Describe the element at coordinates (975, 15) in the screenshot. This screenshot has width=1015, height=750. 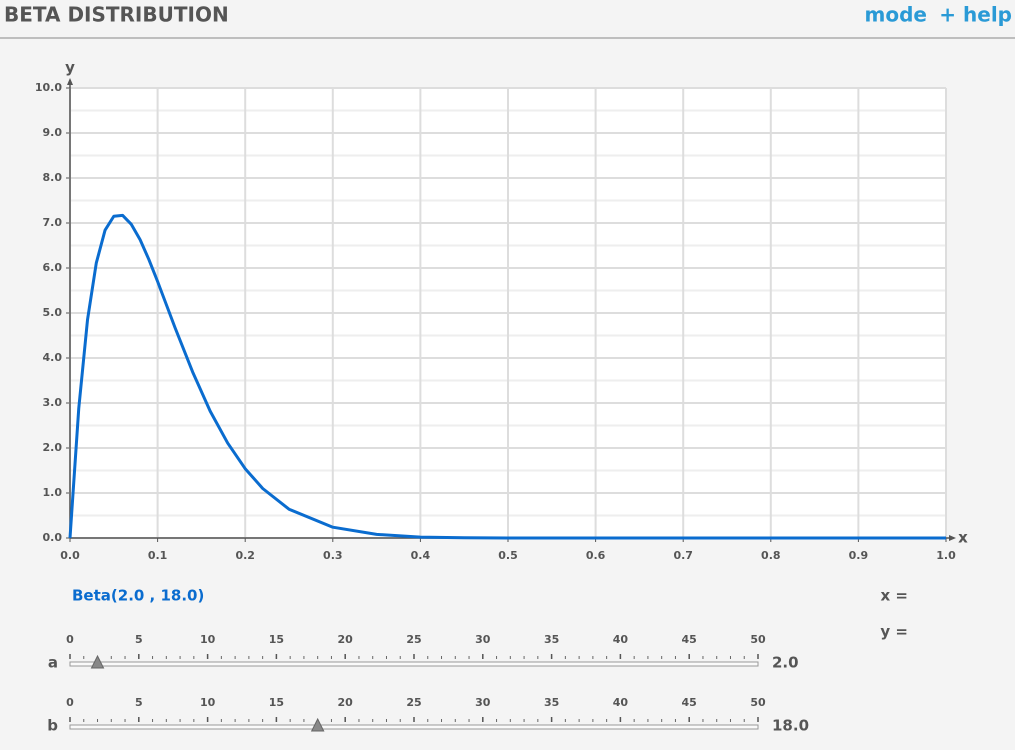
I see `help-link: + help` at that location.